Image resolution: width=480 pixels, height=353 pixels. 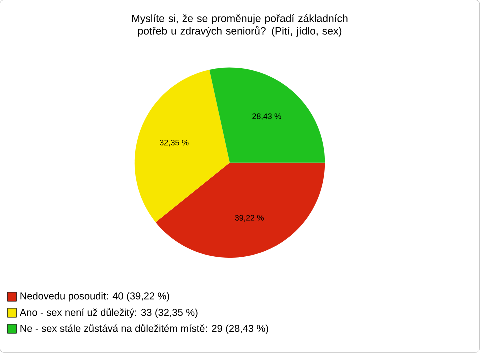 I want to click on legend-label: Nedovedu posoudit: 40 (39,22 %), so click(x=95, y=297).